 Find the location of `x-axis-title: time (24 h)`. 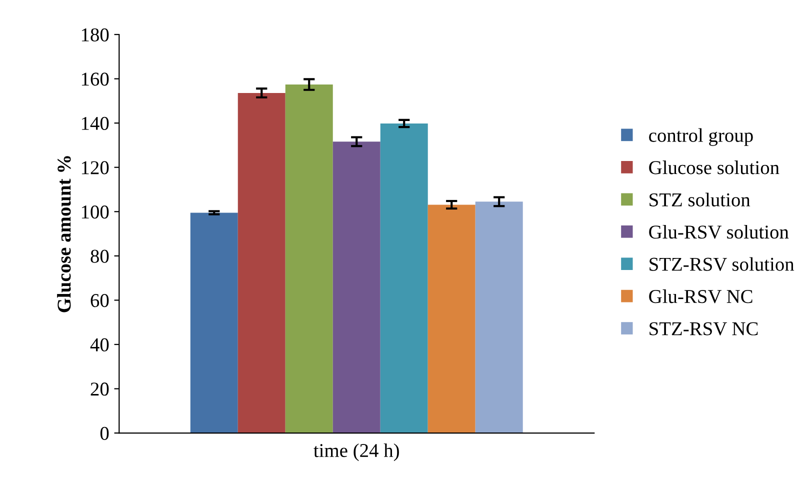

x-axis-title: time (24 h) is located at coordinates (356, 452).